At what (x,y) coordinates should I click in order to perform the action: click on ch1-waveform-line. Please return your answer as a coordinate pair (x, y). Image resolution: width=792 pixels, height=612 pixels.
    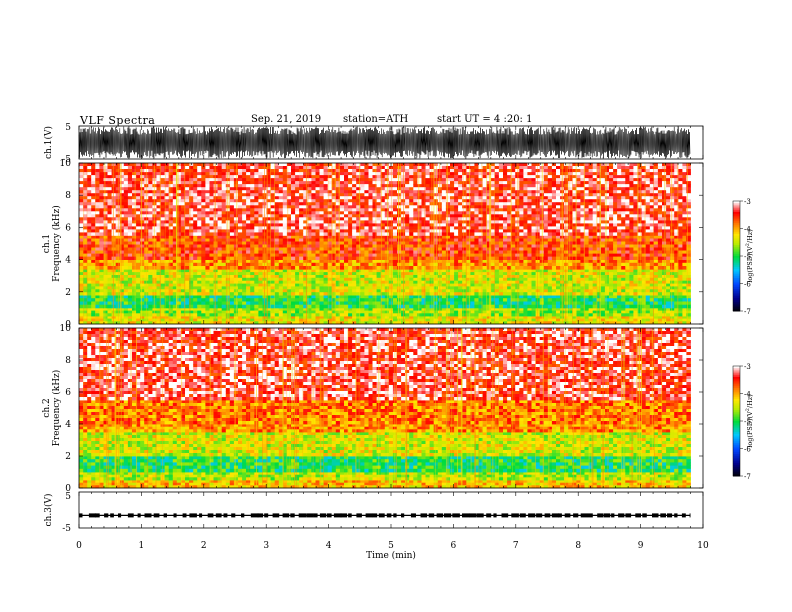
    Looking at the image, I should click on (384, 142).